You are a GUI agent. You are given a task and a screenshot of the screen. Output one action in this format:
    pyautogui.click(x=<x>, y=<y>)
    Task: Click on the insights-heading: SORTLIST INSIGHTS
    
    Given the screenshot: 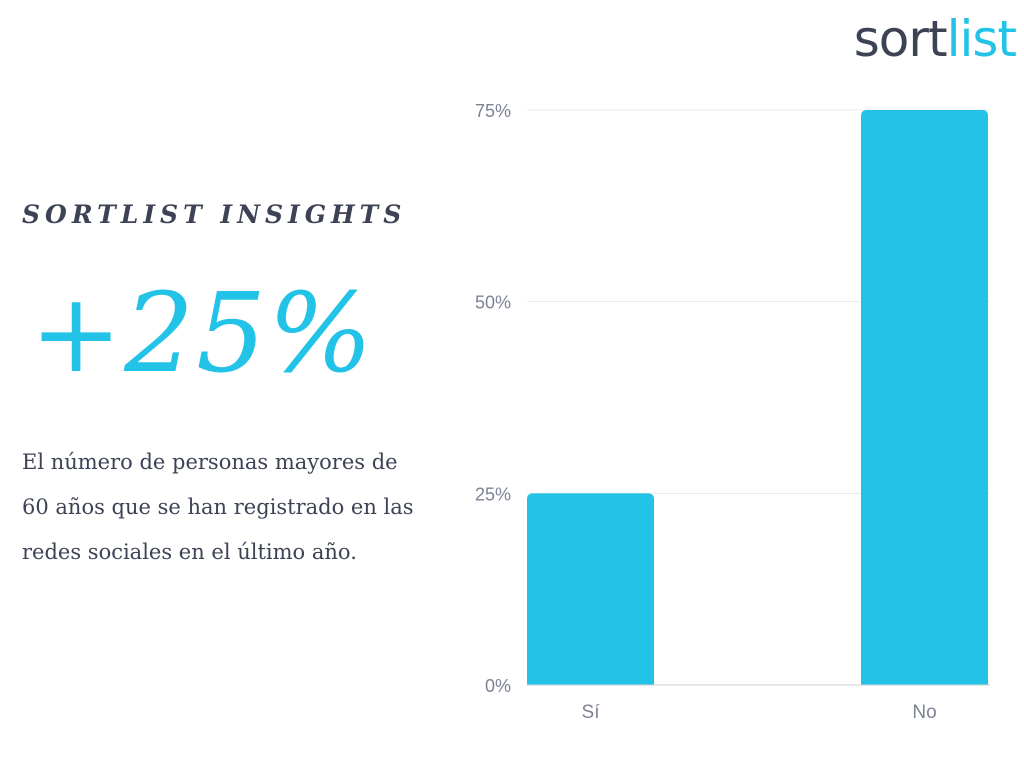 What is the action you would take?
    pyautogui.click(x=214, y=214)
    